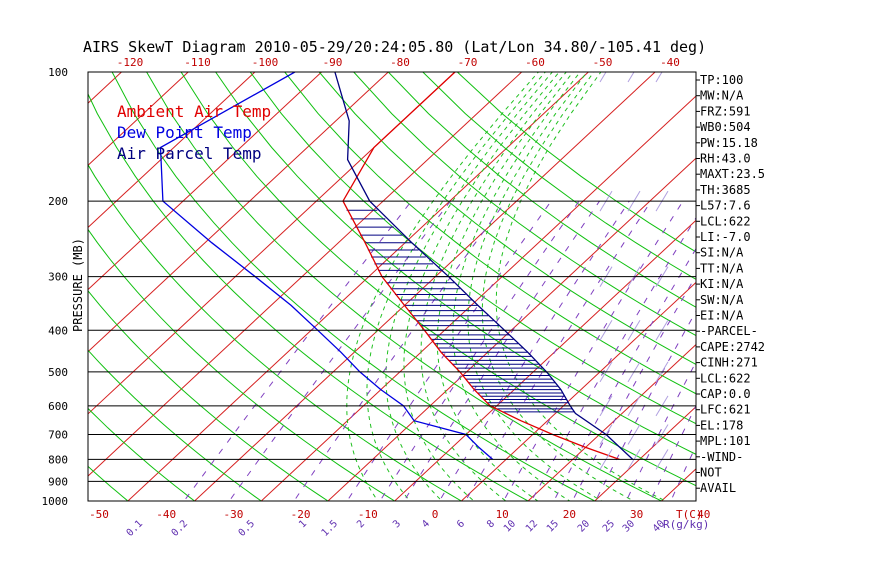 The width and height of the screenshot is (870, 564). What do you see at coordinates (569, 514) in the screenshot?
I see `bottom-temp-tick-label: 20` at bounding box center [569, 514].